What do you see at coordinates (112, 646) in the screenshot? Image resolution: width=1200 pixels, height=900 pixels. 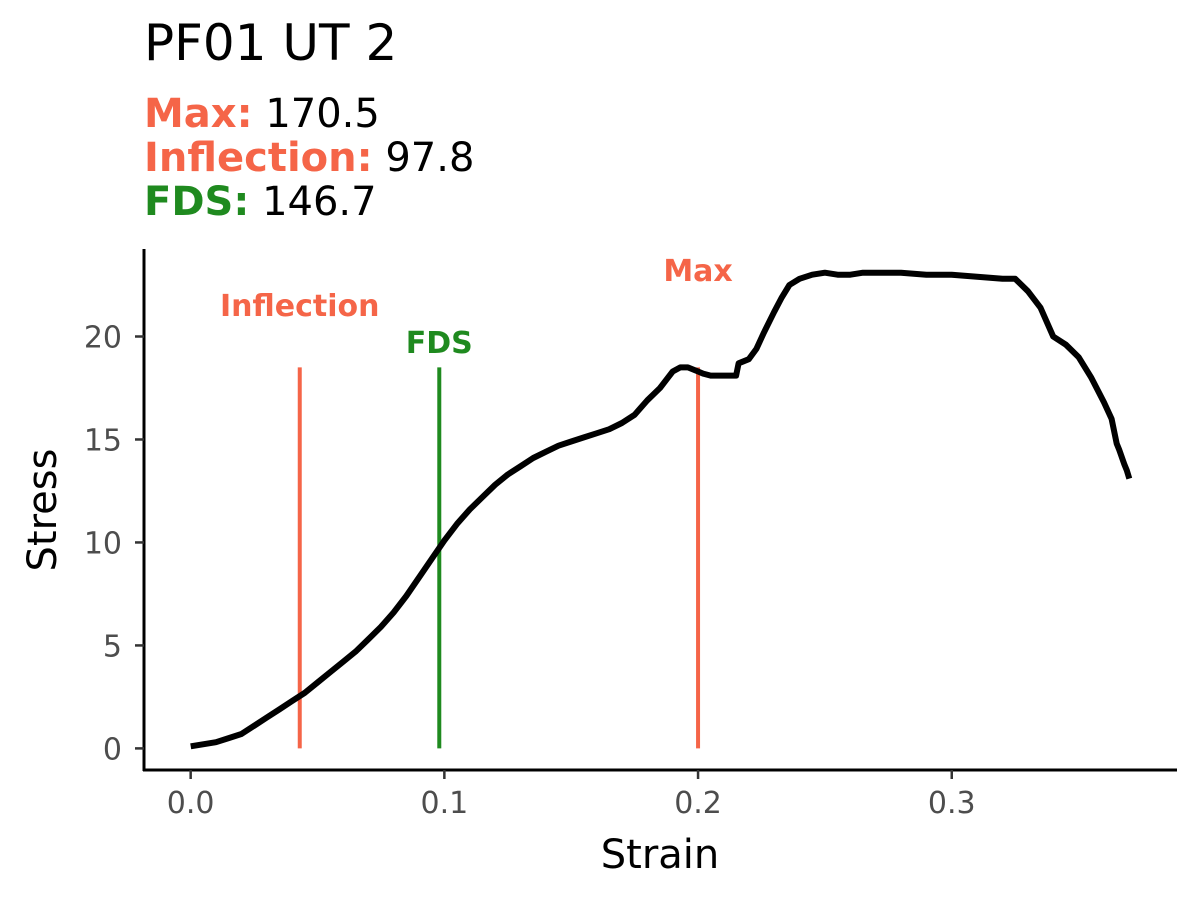 I see `y-tick-label: 5` at bounding box center [112, 646].